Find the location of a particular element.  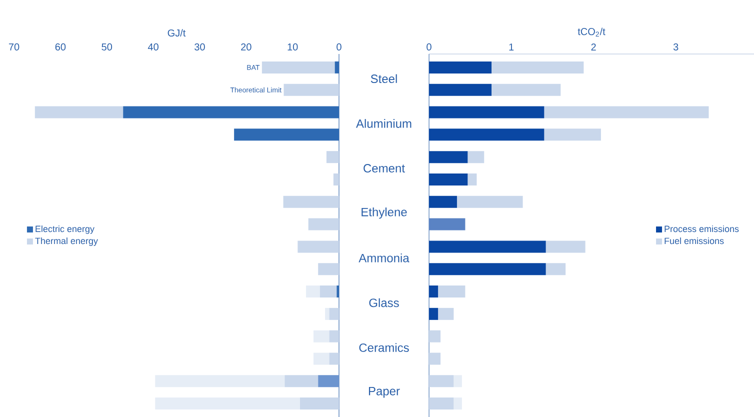

x-tick-label: 60 is located at coordinates (60, 46).